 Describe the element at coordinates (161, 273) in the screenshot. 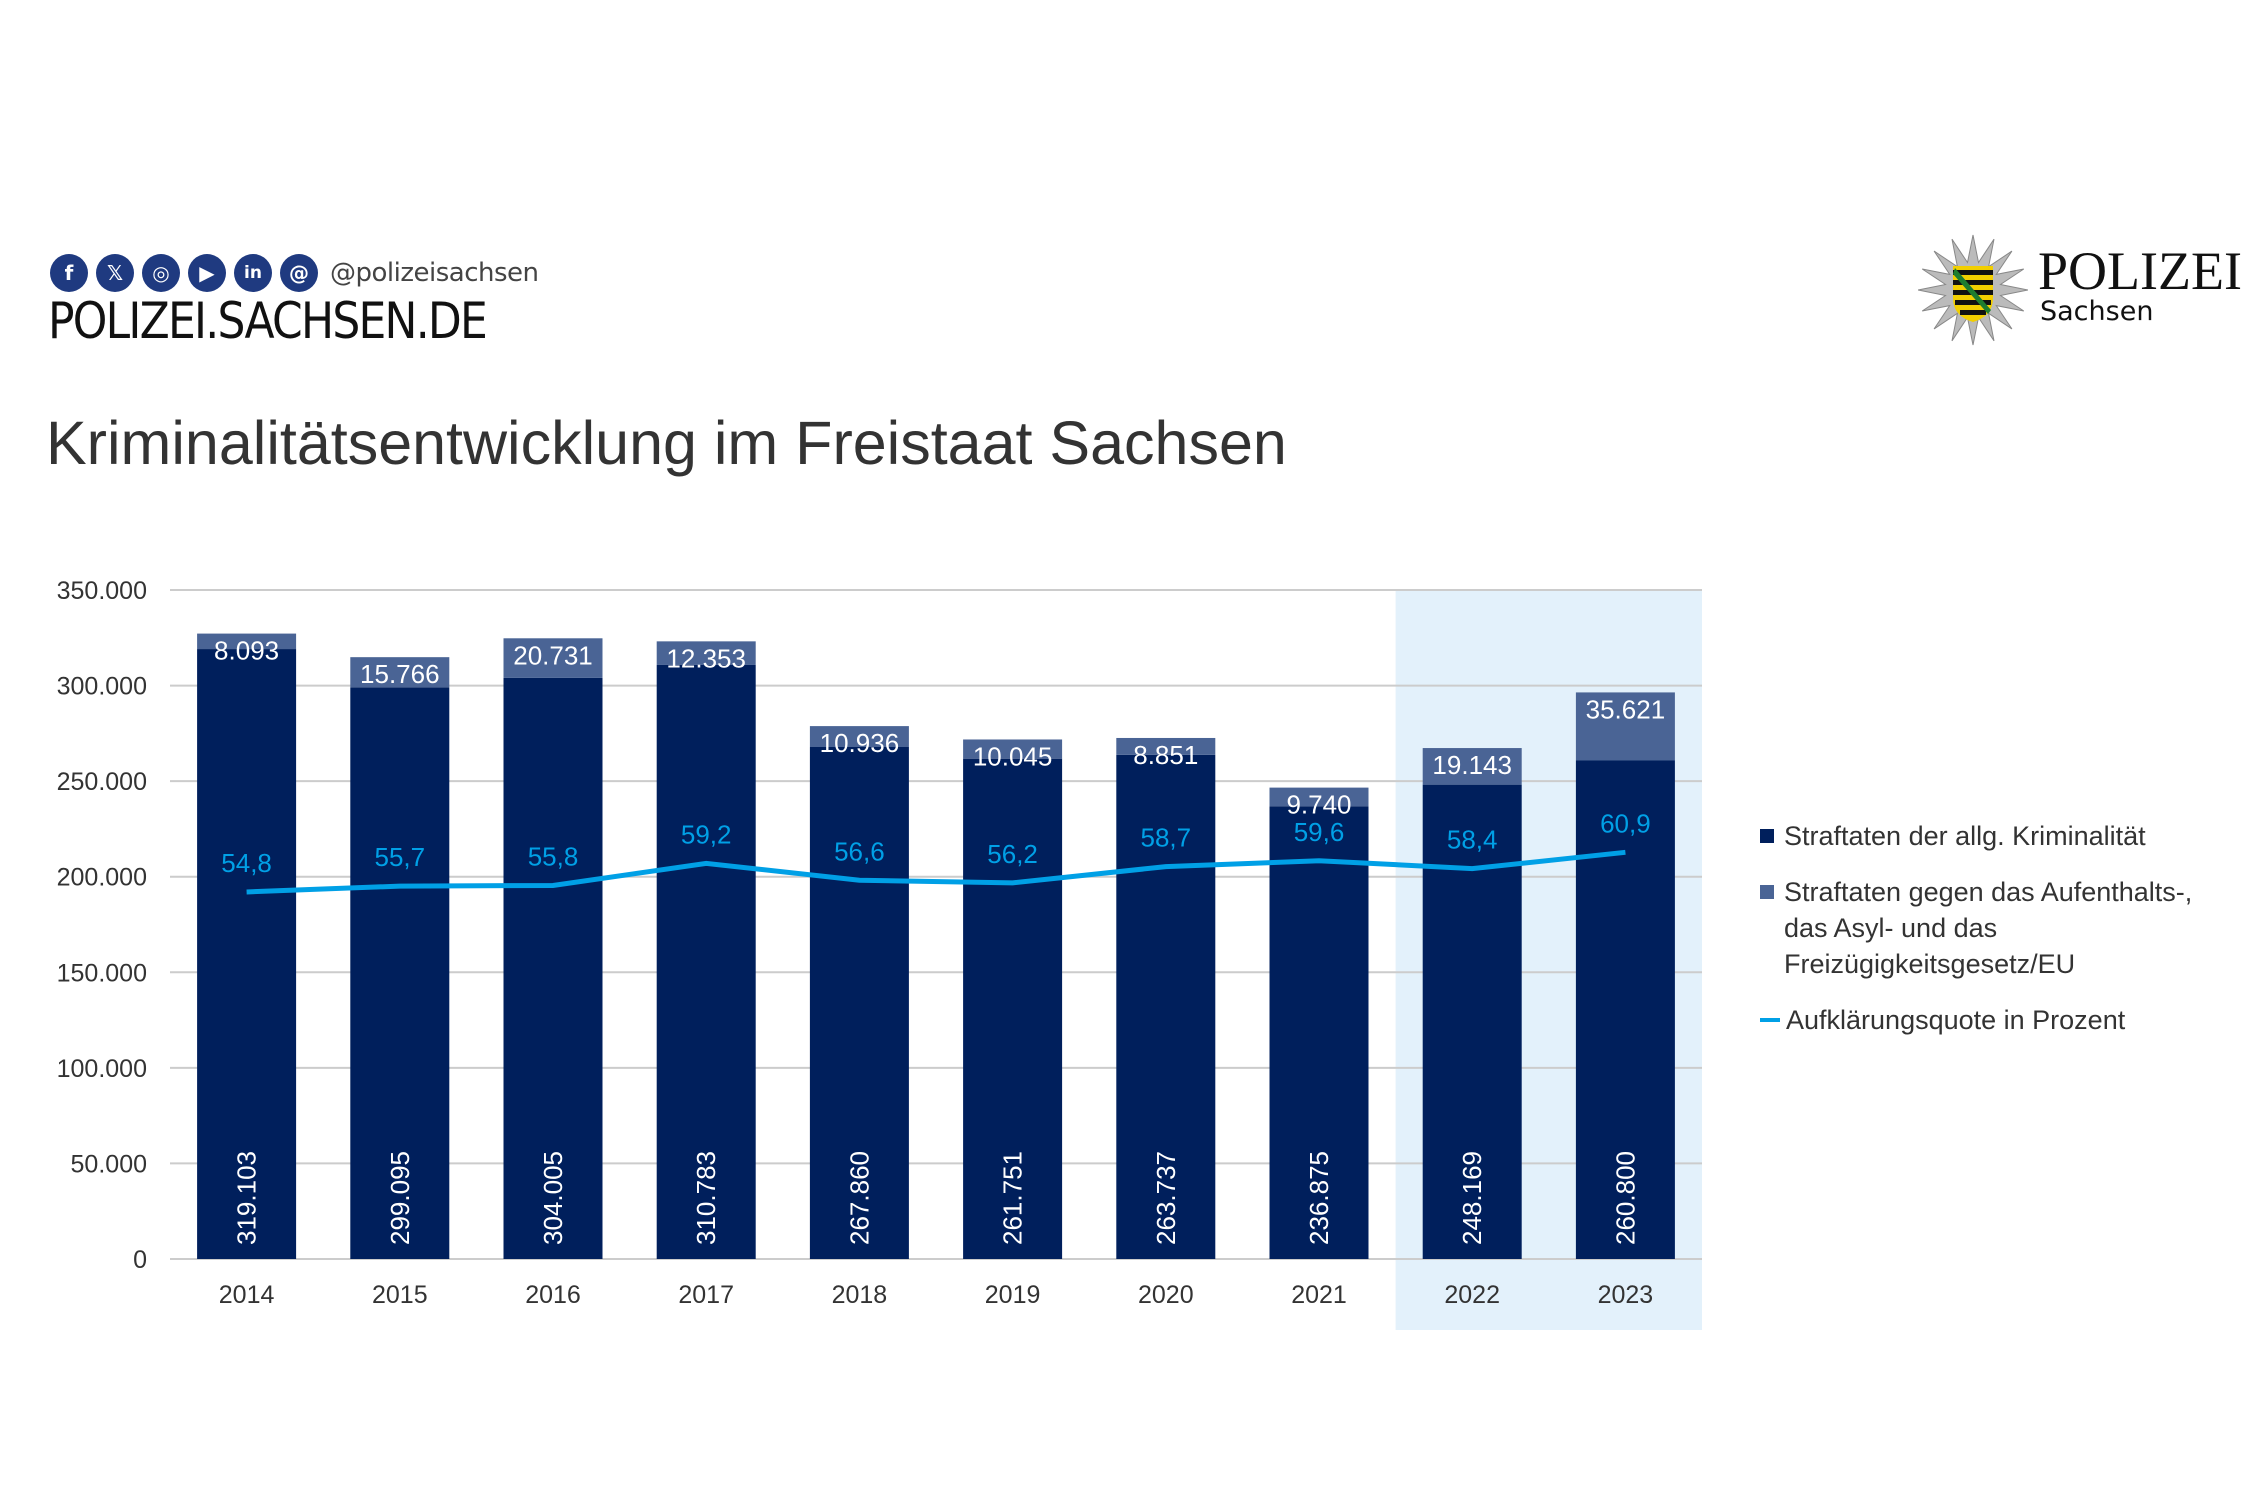

I see `instagram-icon: ◎` at that location.